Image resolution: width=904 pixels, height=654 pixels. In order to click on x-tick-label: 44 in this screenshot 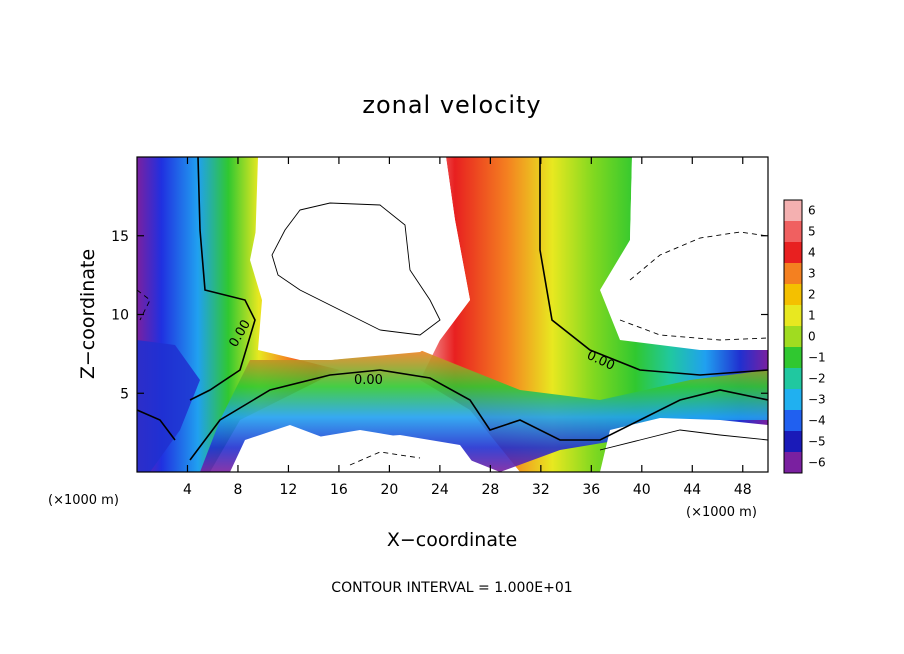, I will do `click(692, 490)`.